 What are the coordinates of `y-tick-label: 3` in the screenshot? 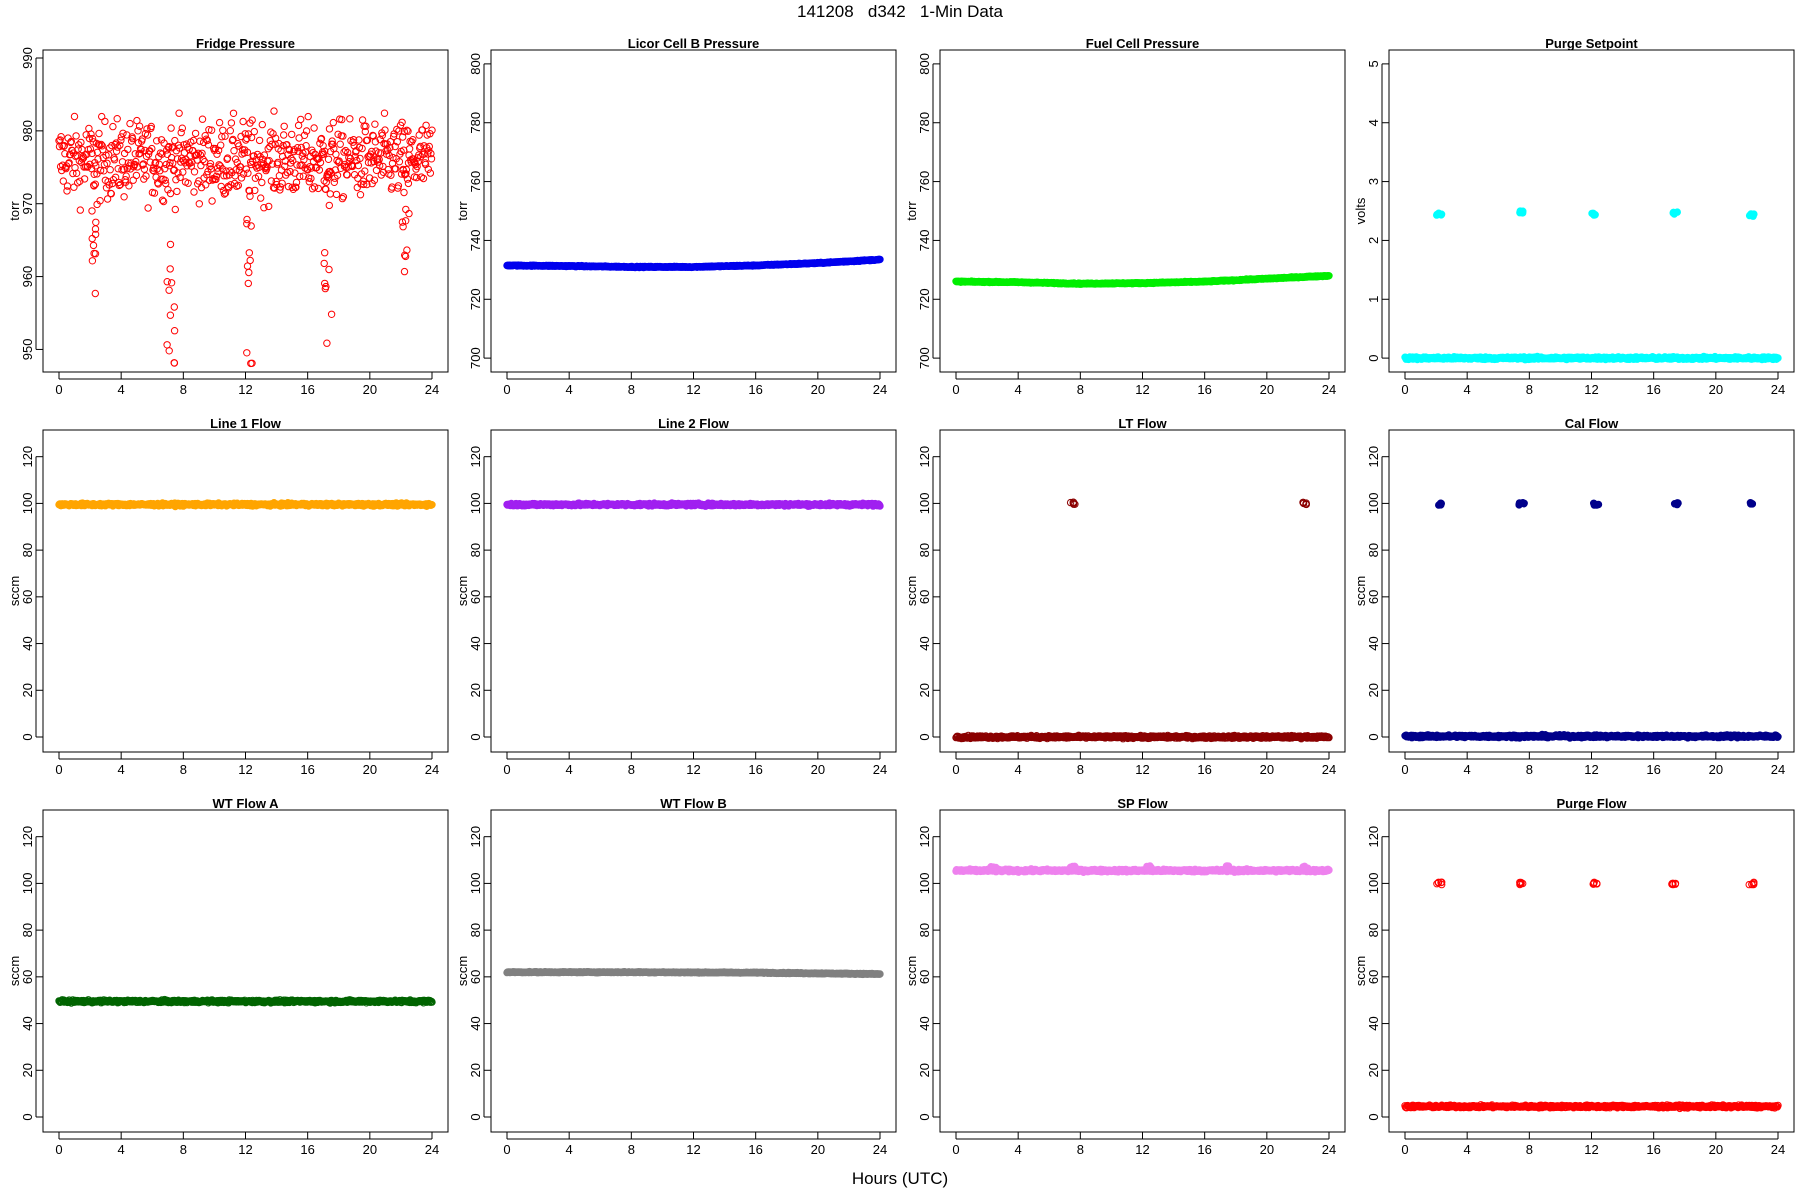 It's located at (1373, 181).